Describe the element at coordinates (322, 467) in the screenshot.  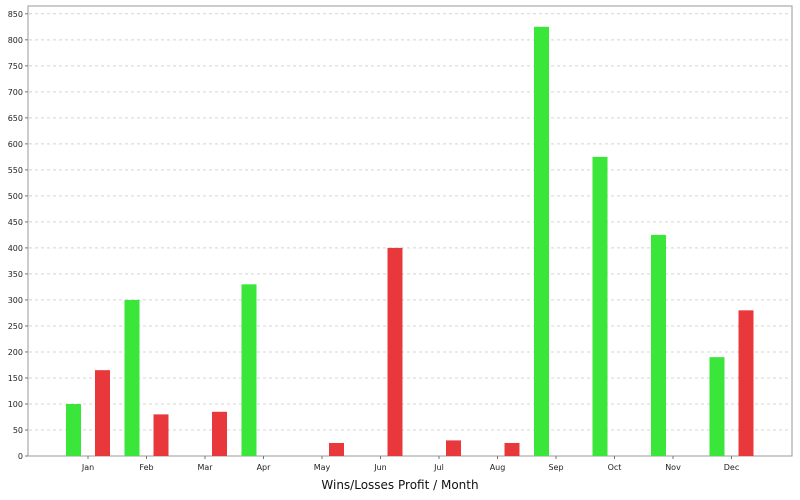
I see `x-tick-label: May` at that location.